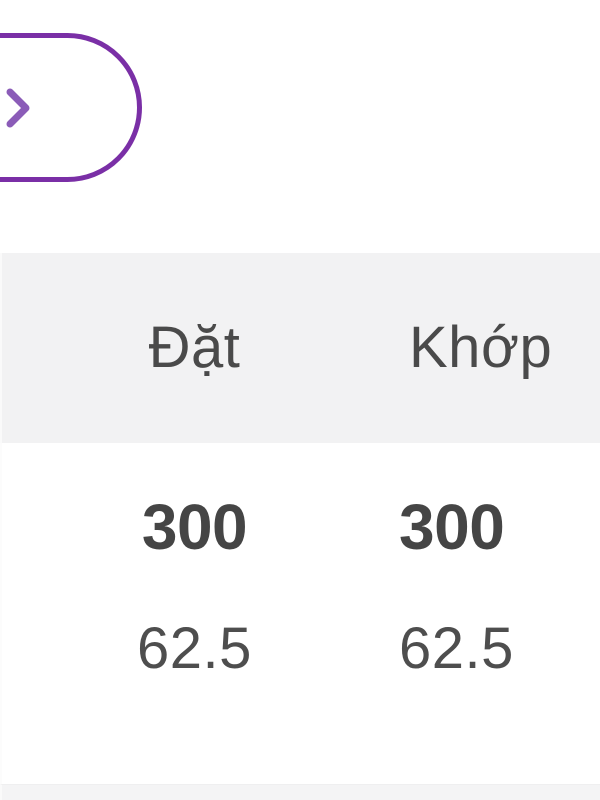  I want to click on khop-price-value: 62.5, so click(456, 648).